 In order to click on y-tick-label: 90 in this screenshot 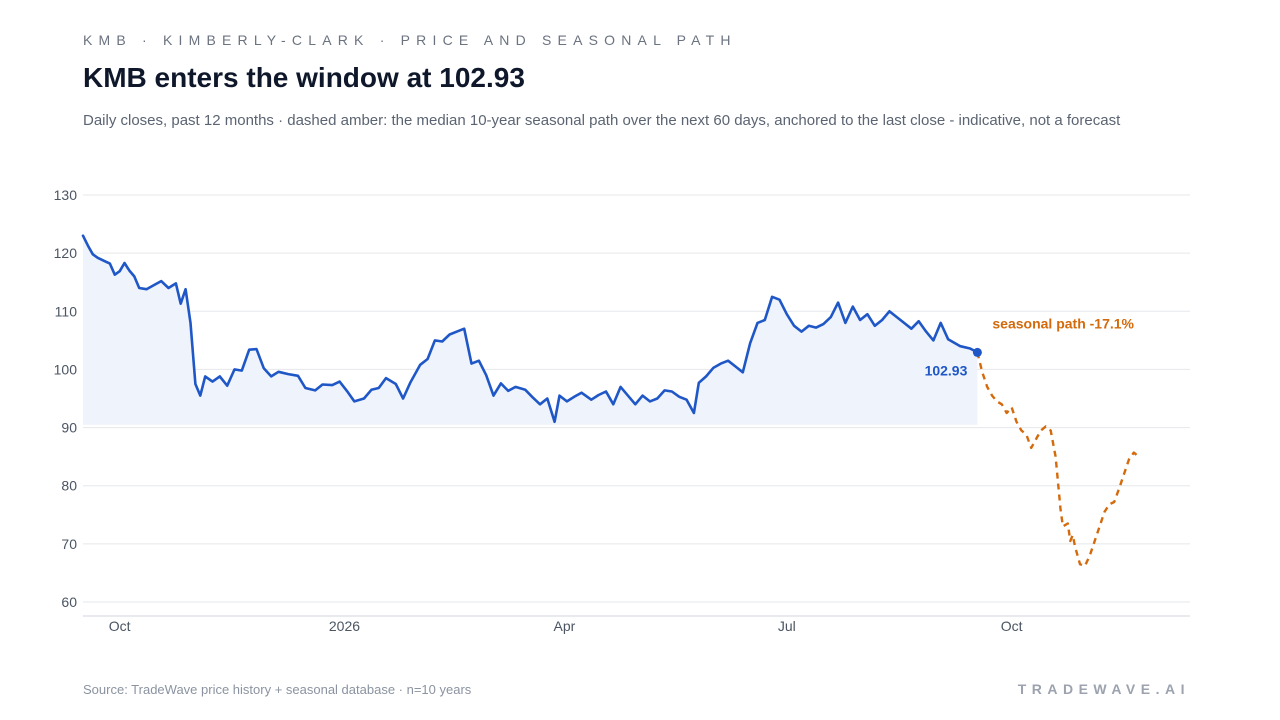, I will do `click(69, 428)`.